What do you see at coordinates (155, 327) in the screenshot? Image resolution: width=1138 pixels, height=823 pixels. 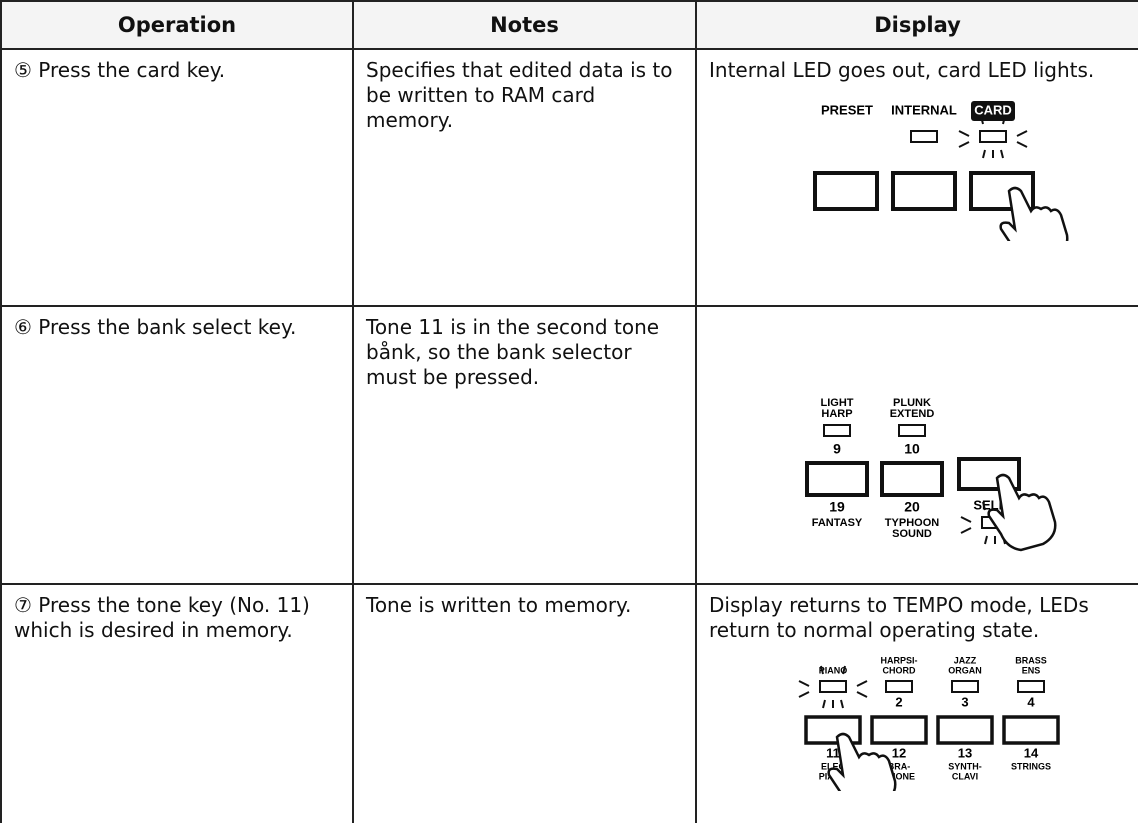 I see `operation-text: ⑥ Press the bank select key.` at bounding box center [155, 327].